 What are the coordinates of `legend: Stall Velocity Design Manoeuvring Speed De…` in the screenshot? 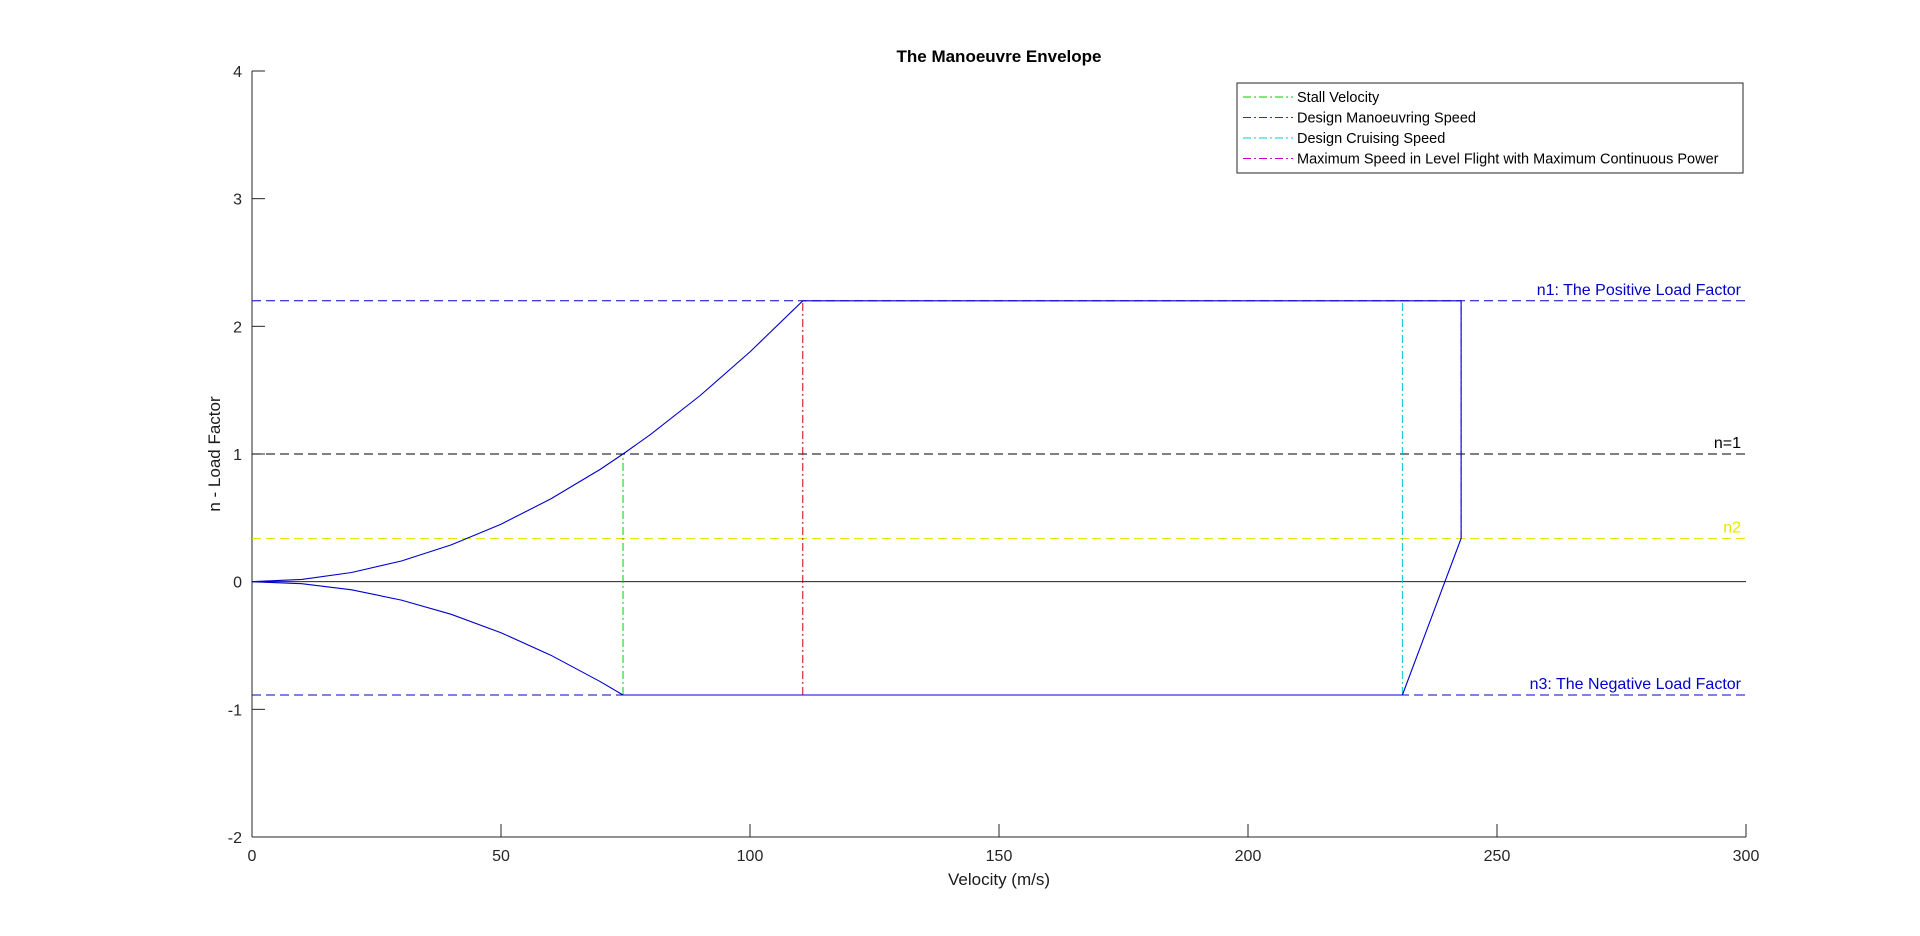 It's located at (1490, 128).